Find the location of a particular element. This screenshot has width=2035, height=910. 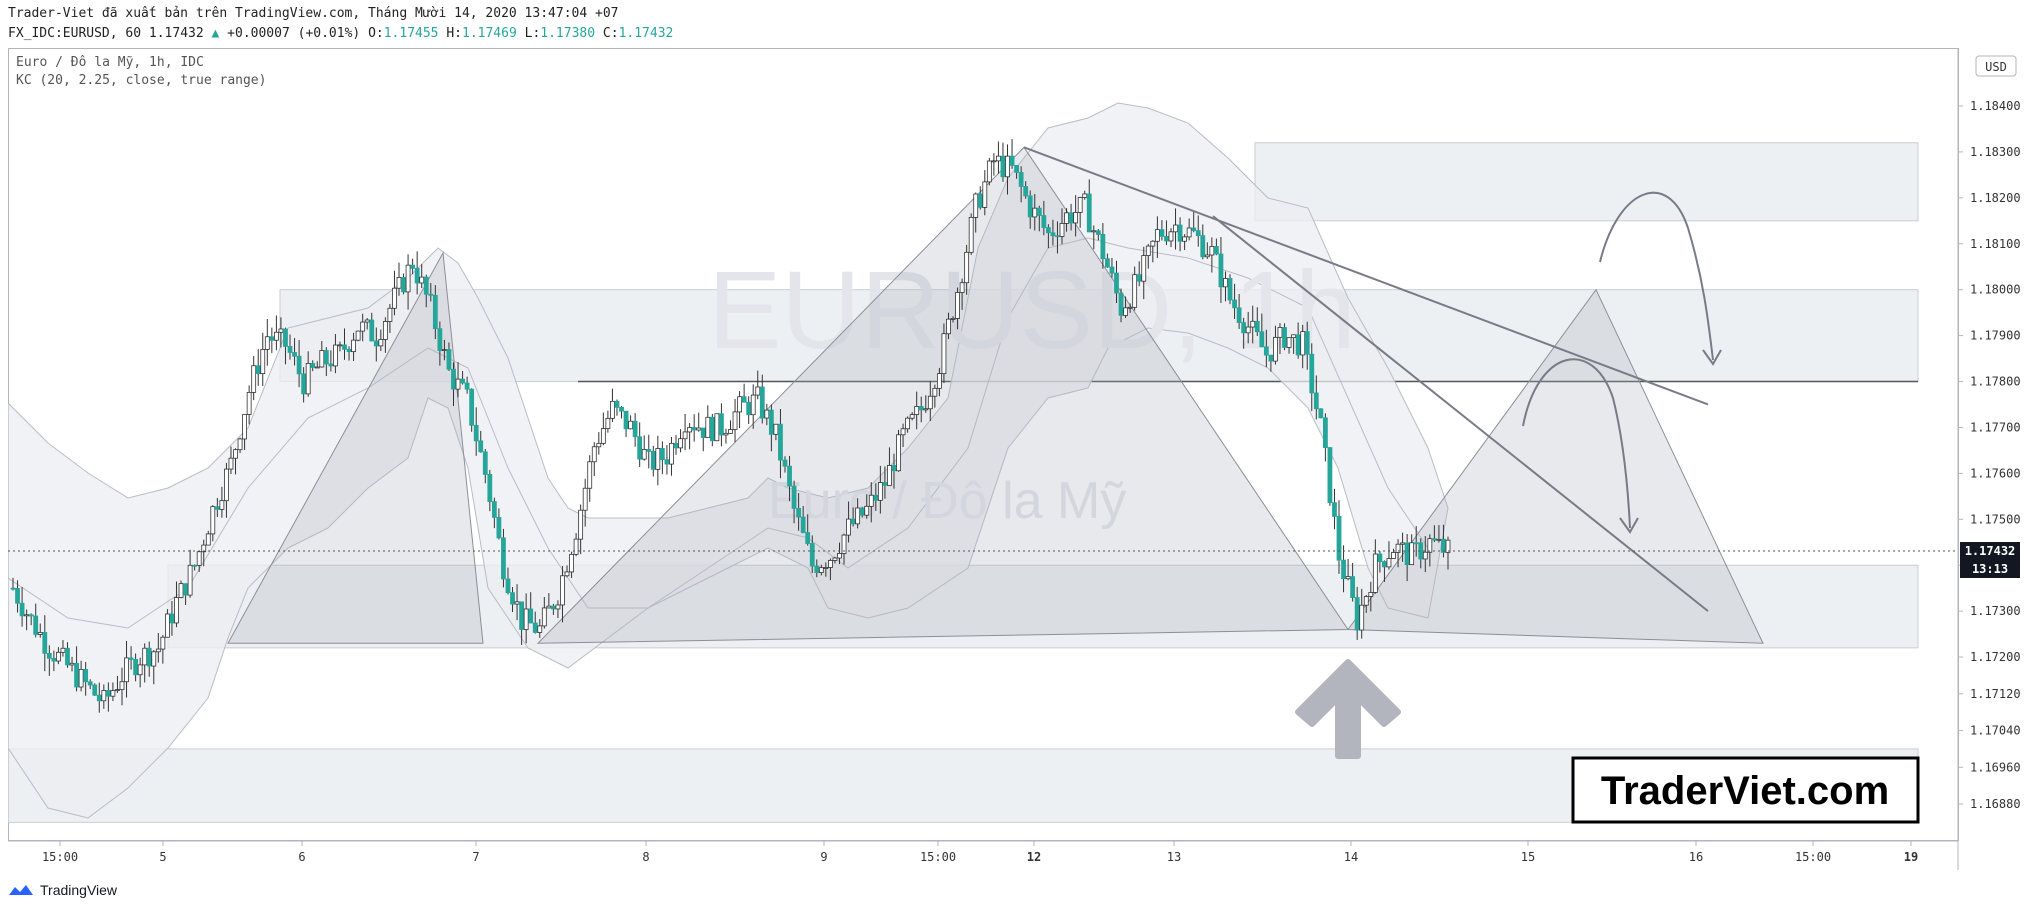

legend-indicator: KC (20, 2.25, close, true range) is located at coordinates (141, 80).